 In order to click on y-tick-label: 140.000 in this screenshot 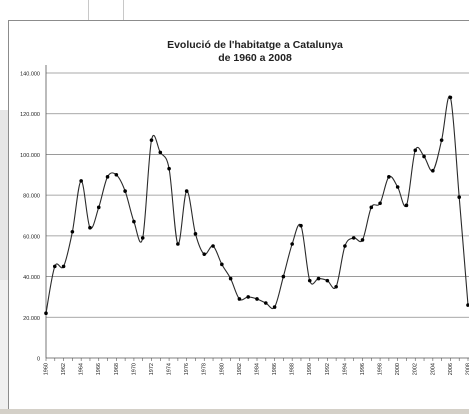, I will do `click(30, 75)`.